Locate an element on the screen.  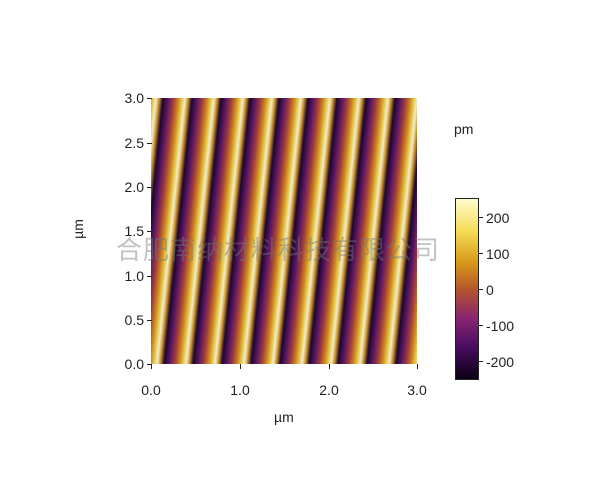
y-tick-label: 2.5 is located at coordinates (134, 143).